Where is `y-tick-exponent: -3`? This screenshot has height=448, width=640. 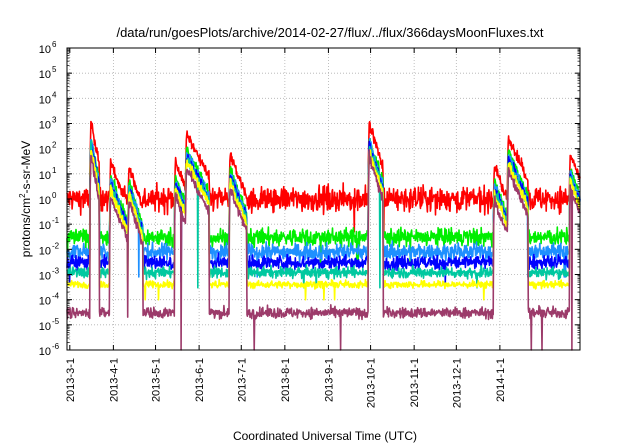 y-tick-exponent: -3 is located at coordinates (56, 271).